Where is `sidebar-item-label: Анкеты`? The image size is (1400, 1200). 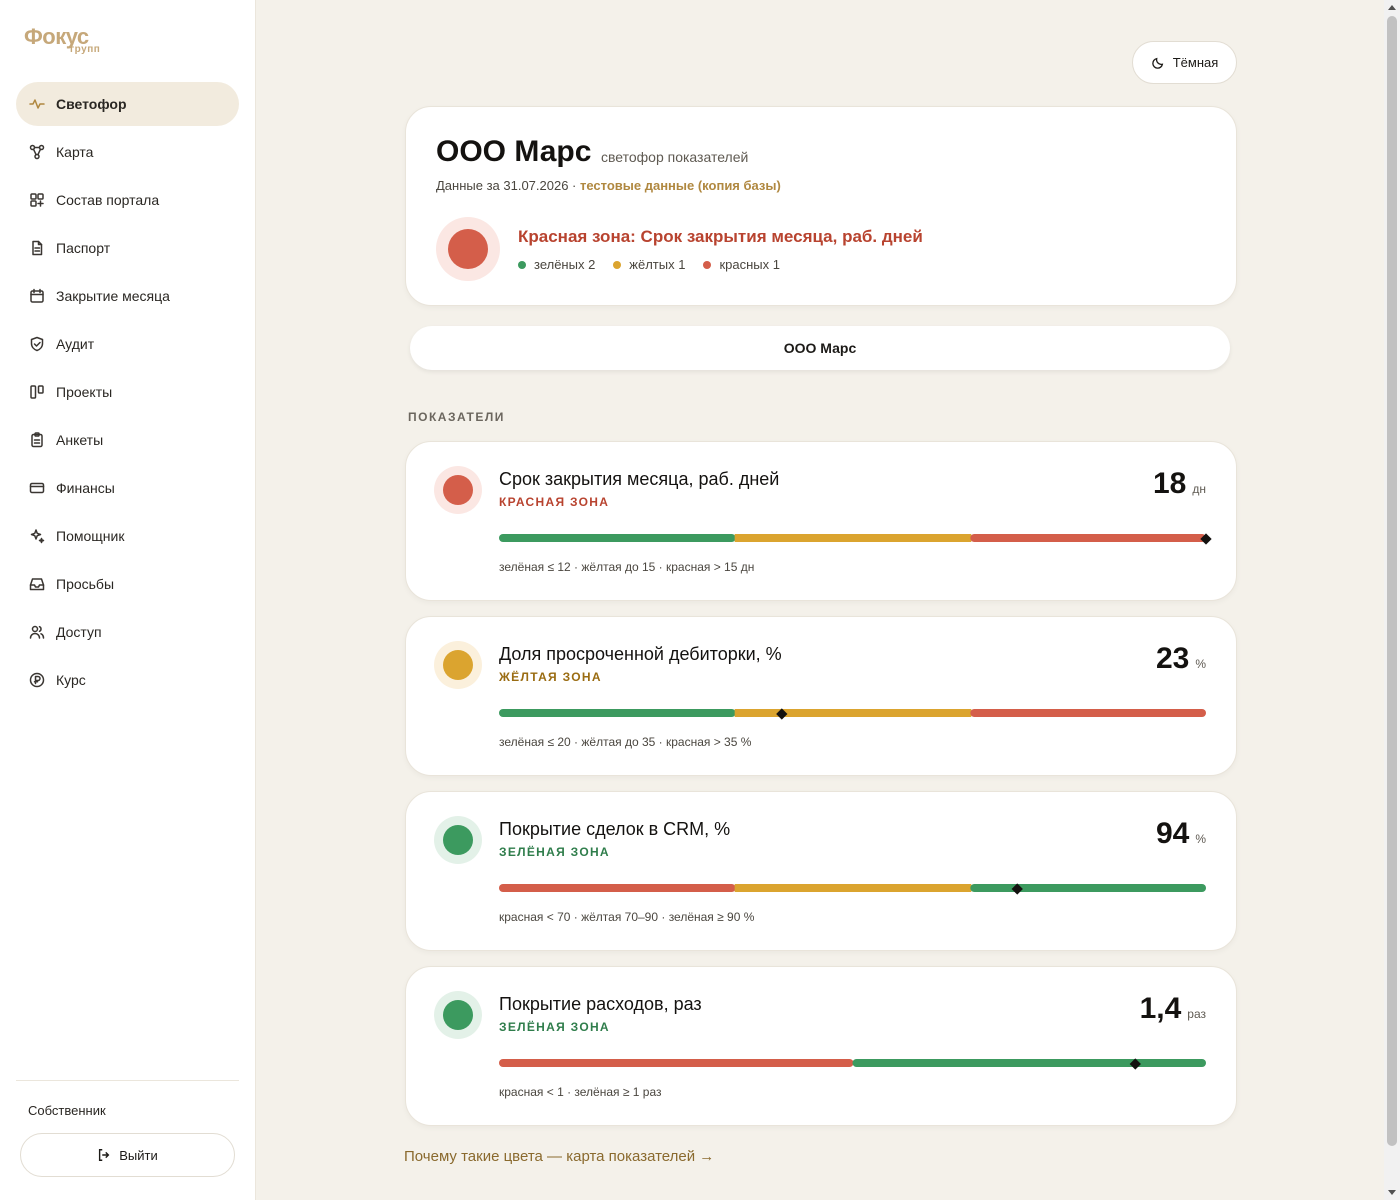 sidebar-item-label: Анкеты is located at coordinates (80, 440).